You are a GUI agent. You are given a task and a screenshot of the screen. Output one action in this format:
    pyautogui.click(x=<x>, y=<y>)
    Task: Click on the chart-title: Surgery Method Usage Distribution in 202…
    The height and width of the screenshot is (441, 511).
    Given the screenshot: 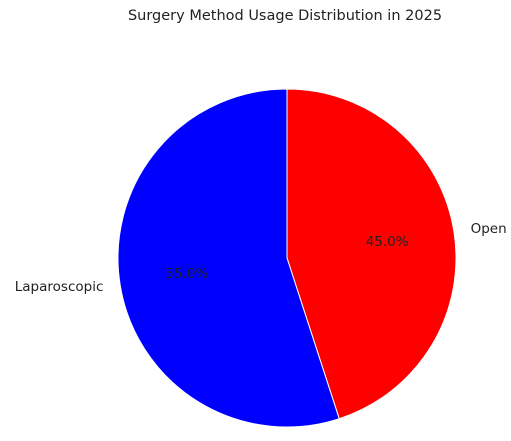 What is the action you would take?
    pyautogui.click(x=285, y=16)
    